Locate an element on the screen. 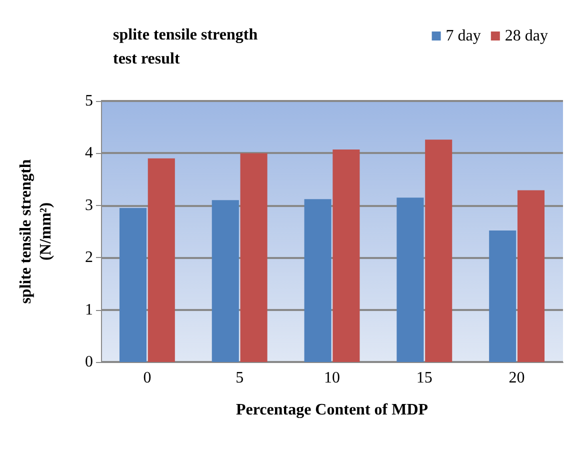 The height and width of the screenshot is (465, 581). y-tick-label: 0 is located at coordinates (89, 362).